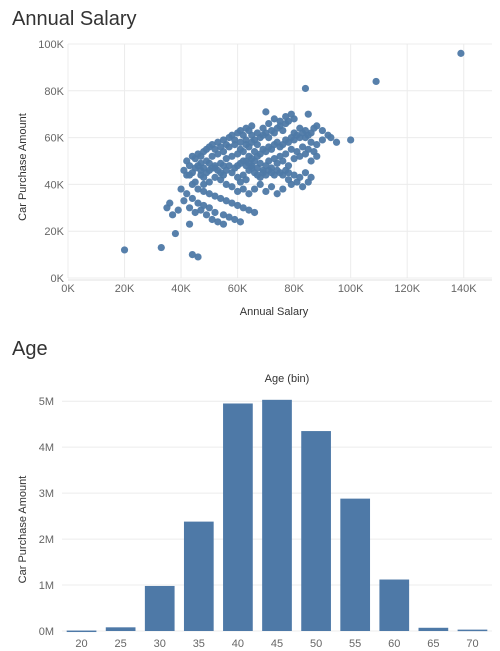  Describe the element at coordinates (46, 494) in the screenshot. I see `bar-y-tick-label: 3M` at that location.